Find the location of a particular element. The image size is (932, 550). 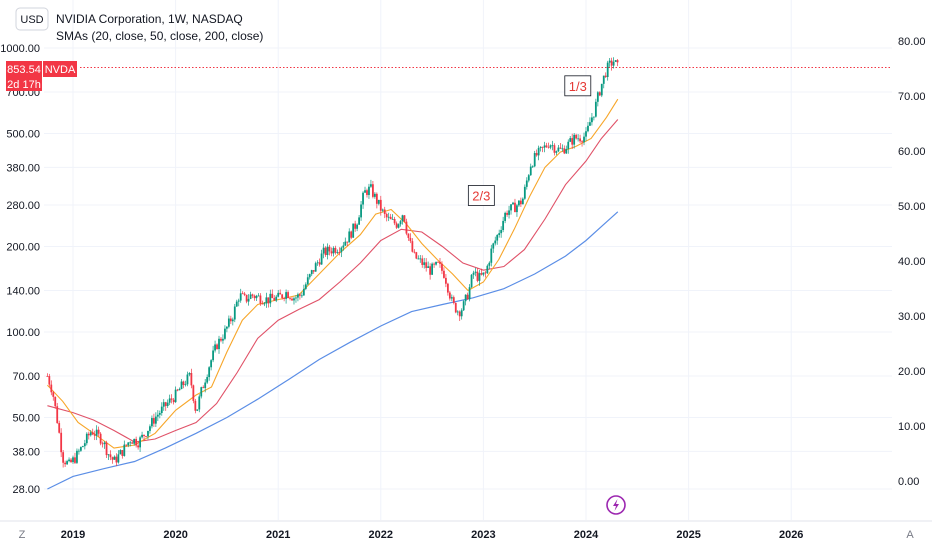

left-axis-tick: 50.00 is located at coordinates (26, 418).